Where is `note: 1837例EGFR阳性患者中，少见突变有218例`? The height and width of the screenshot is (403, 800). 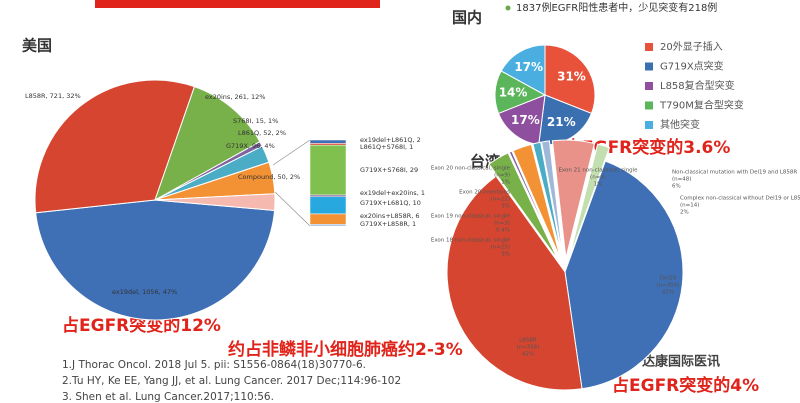
note: 1837例EGFR阳性患者中，少见突变有218例 is located at coordinates (616, 7).